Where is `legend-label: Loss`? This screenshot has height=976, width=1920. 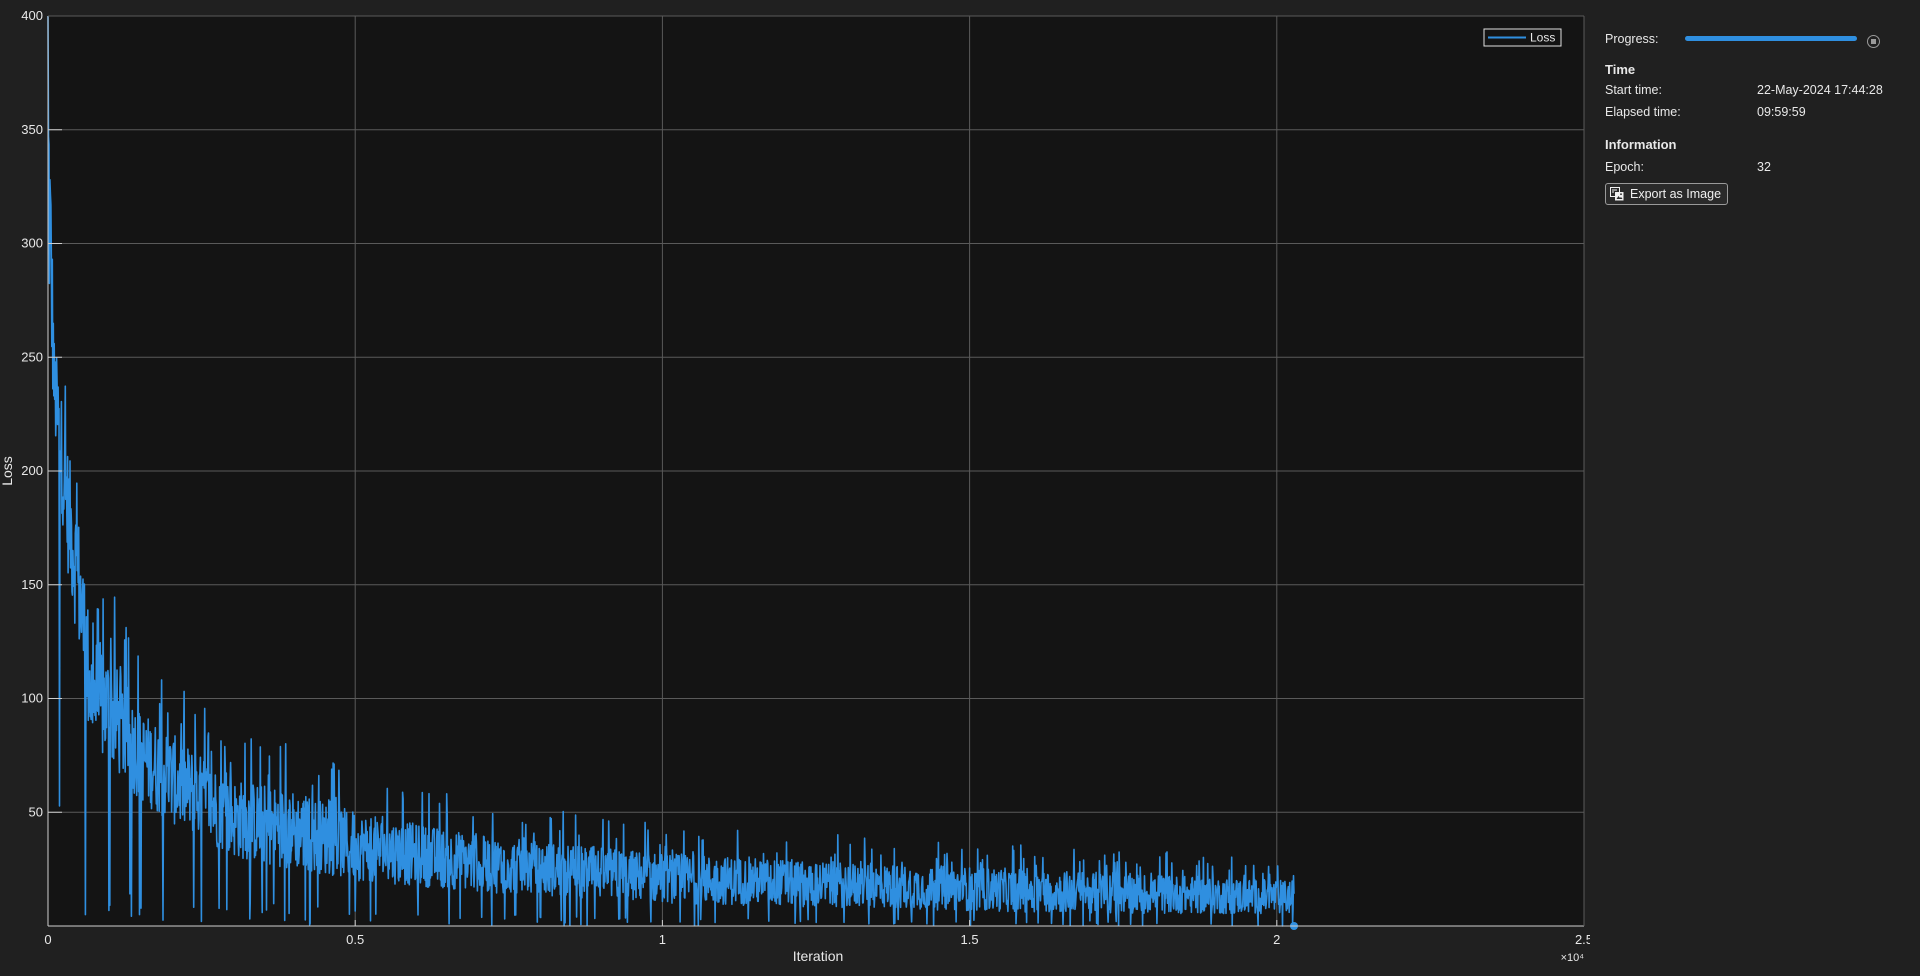
legend-label: Loss is located at coordinates (1542, 38).